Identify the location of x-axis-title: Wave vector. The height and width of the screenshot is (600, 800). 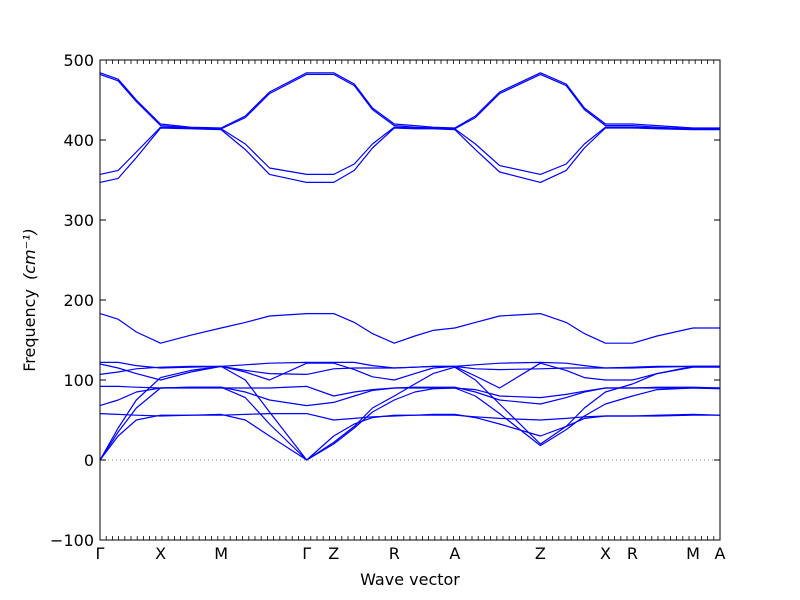
(410, 579).